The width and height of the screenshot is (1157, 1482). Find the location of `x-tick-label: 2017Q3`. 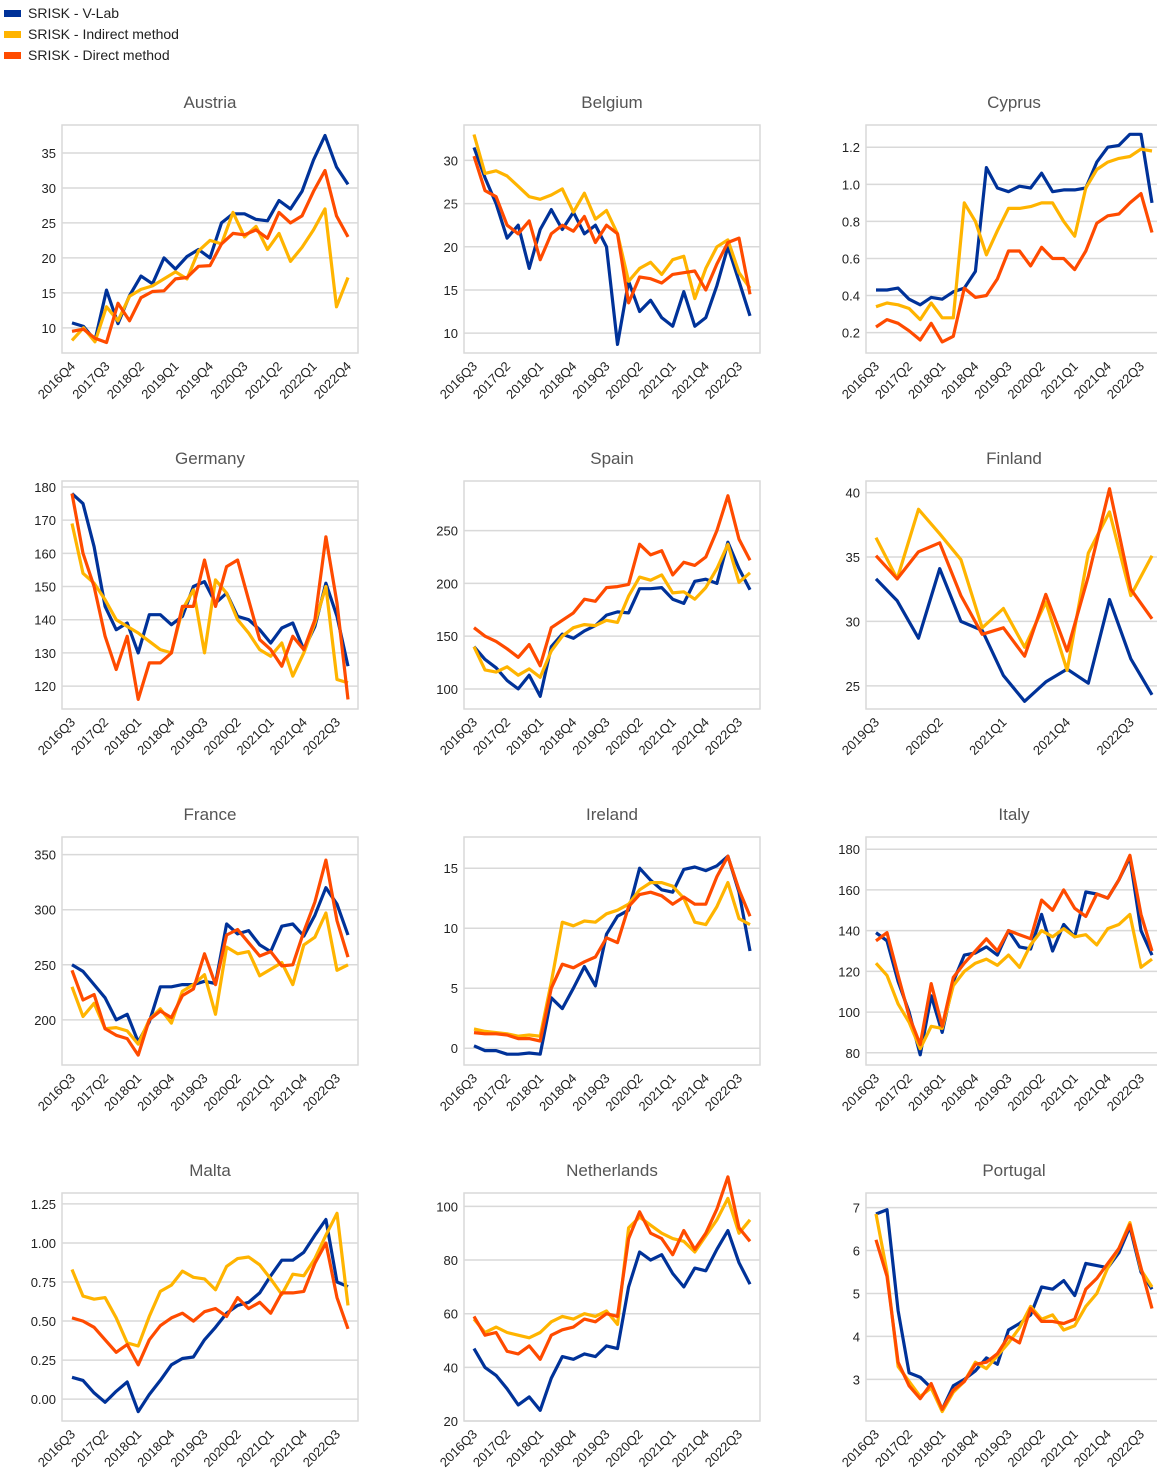

x-tick-label: 2017Q3 is located at coordinates (90, 380).